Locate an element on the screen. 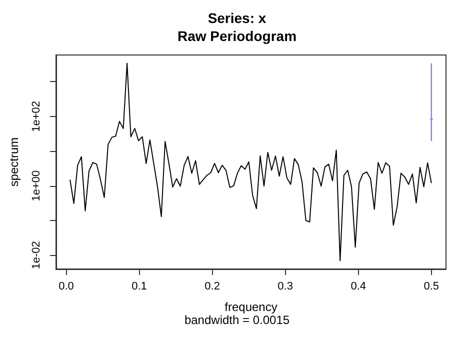 The height and width of the screenshot is (338, 474). x-axis-title: frequency is located at coordinates (251, 307).